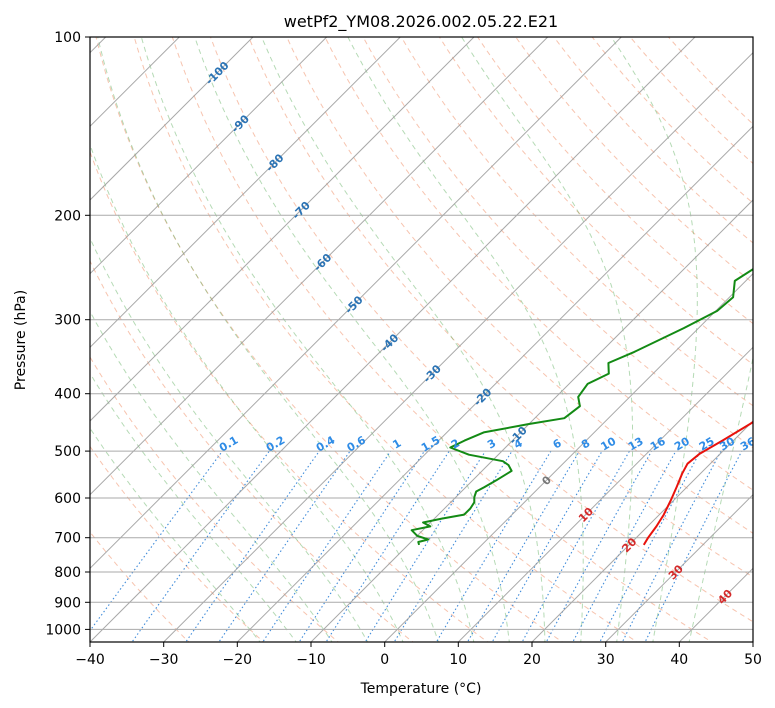 This screenshot has height=708, width=775. I want to click on x-tick-label: 30, so click(606, 660).